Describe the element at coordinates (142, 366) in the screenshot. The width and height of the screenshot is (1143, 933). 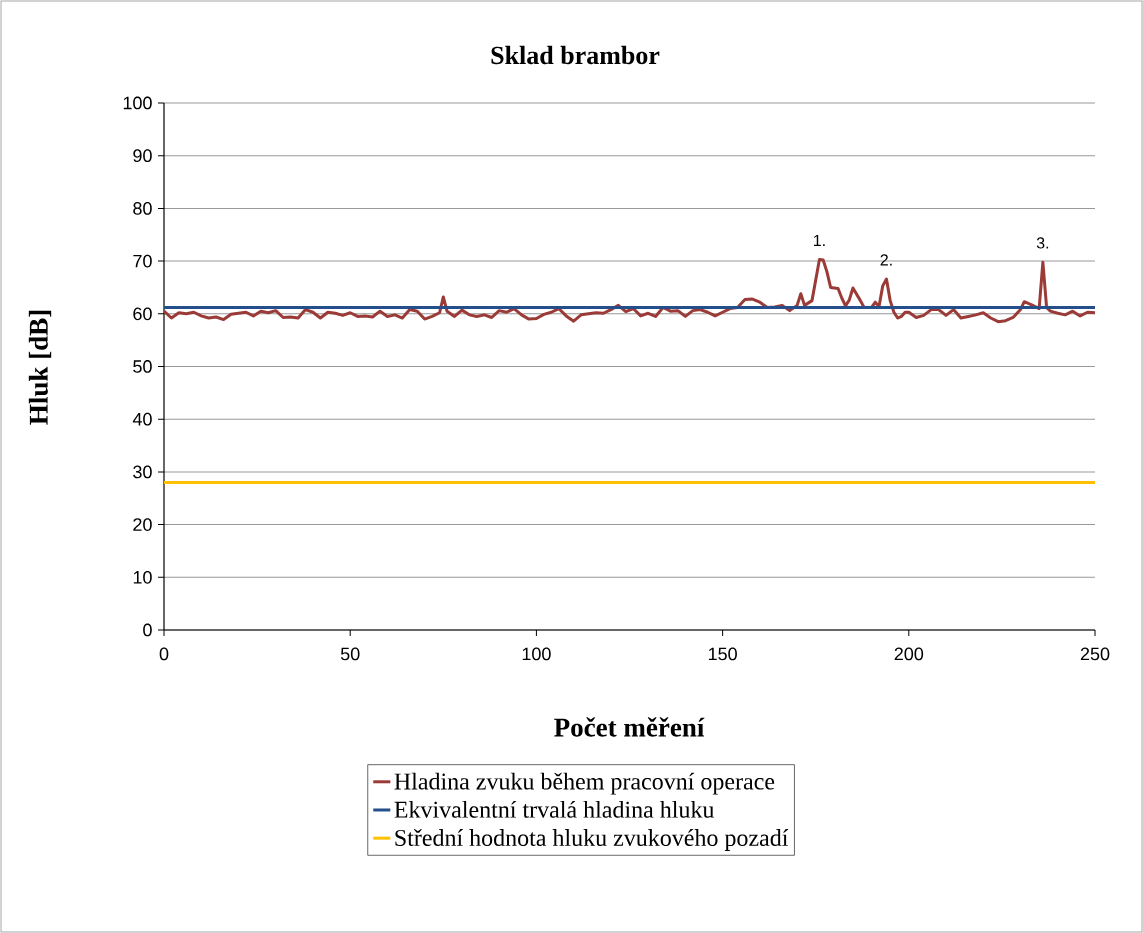
I see `y-tick-label: 50` at that location.